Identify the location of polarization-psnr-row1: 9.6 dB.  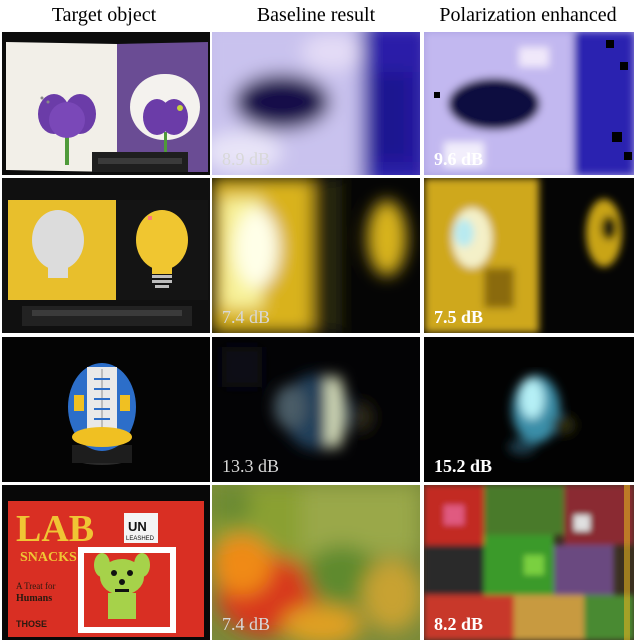
(458, 159).